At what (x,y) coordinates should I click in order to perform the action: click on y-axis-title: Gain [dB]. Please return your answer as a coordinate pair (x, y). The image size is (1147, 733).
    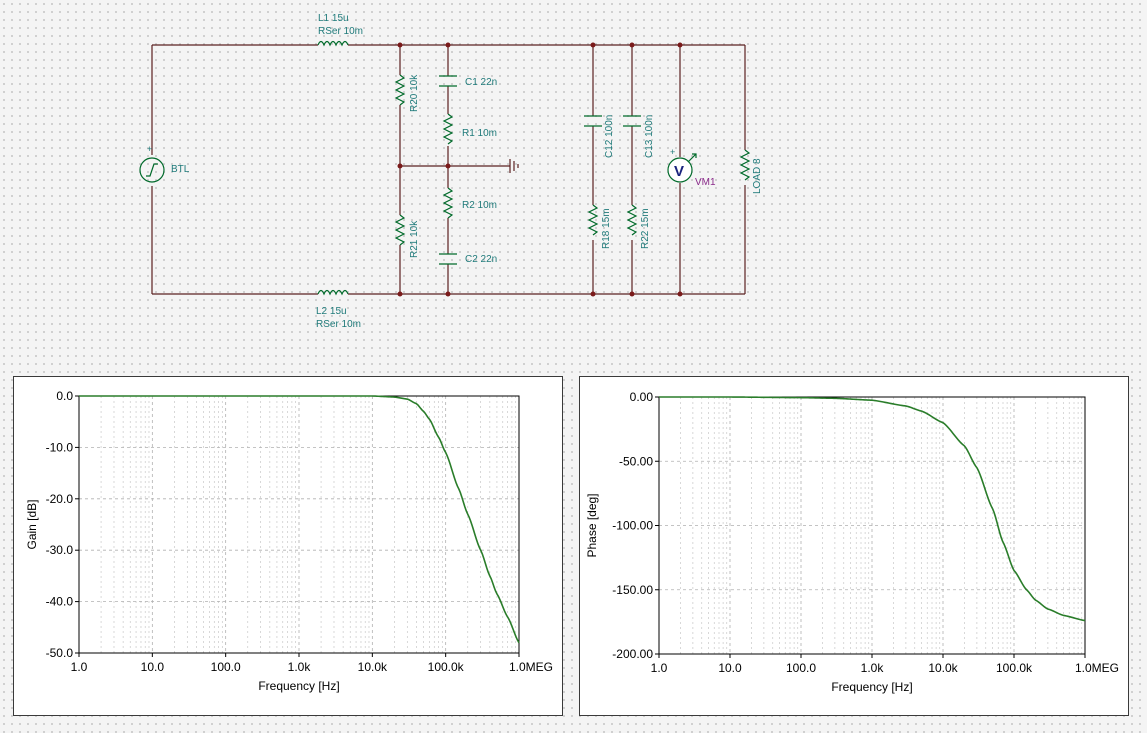
    Looking at the image, I should click on (32, 524).